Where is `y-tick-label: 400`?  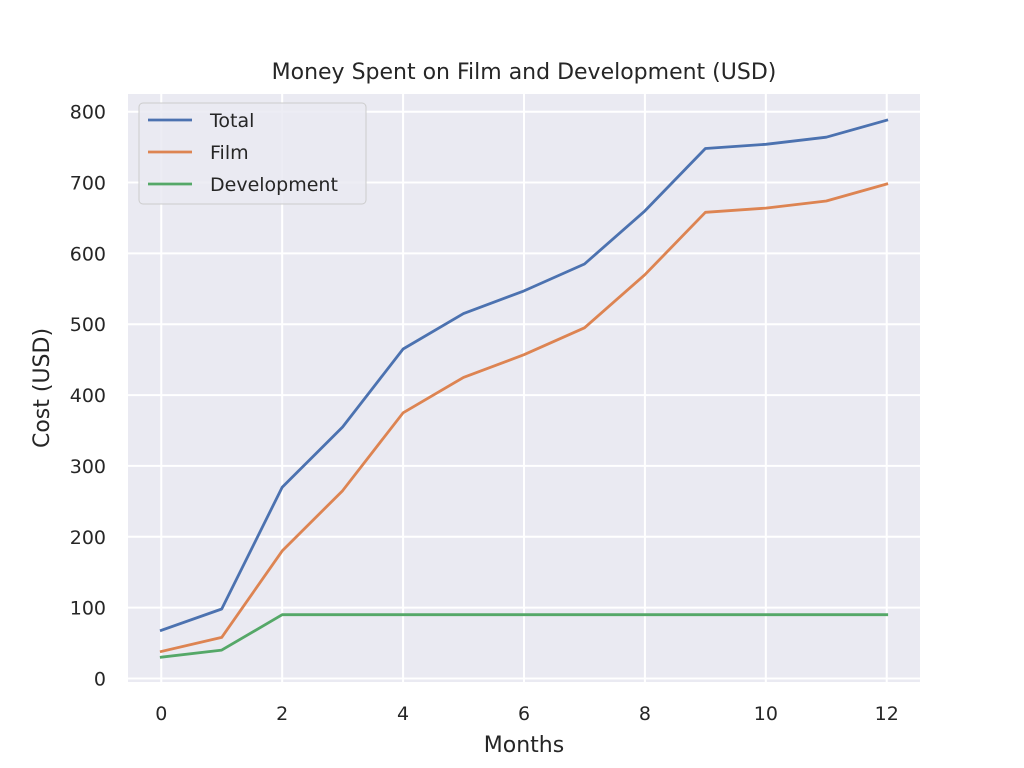 y-tick-label: 400 is located at coordinates (88, 396).